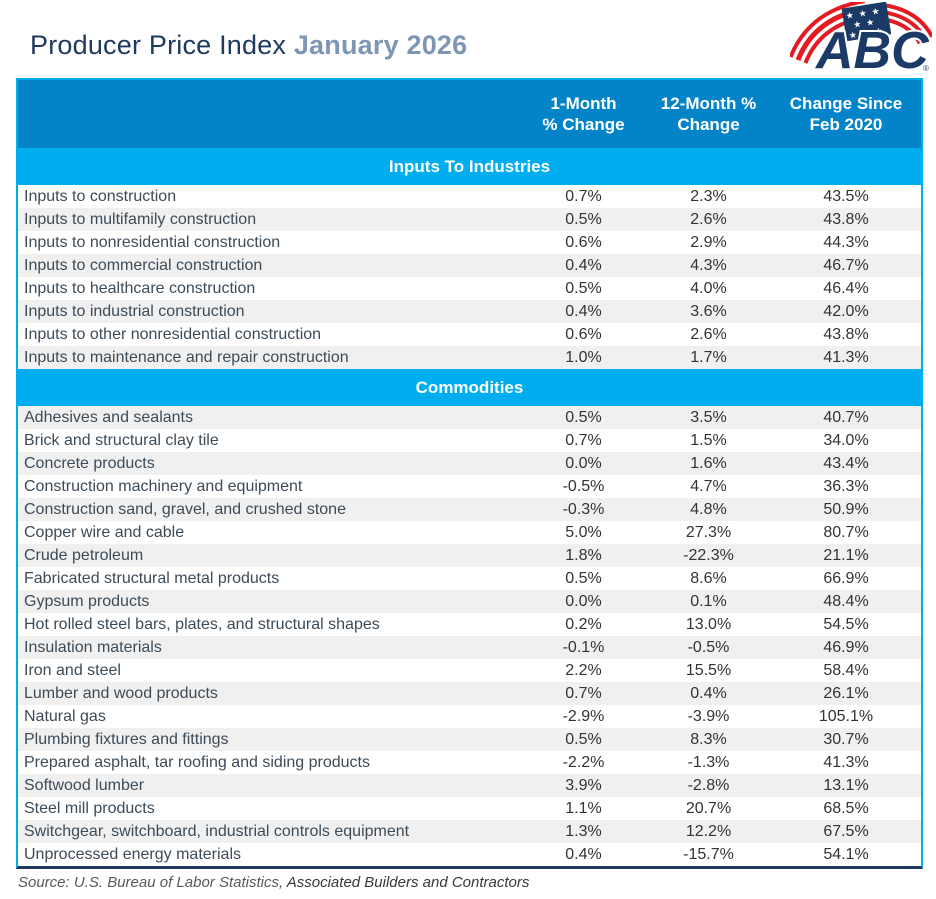  Describe the element at coordinates (583, 509) in the screenshot. I see `row-value: -0.3%` at that location.